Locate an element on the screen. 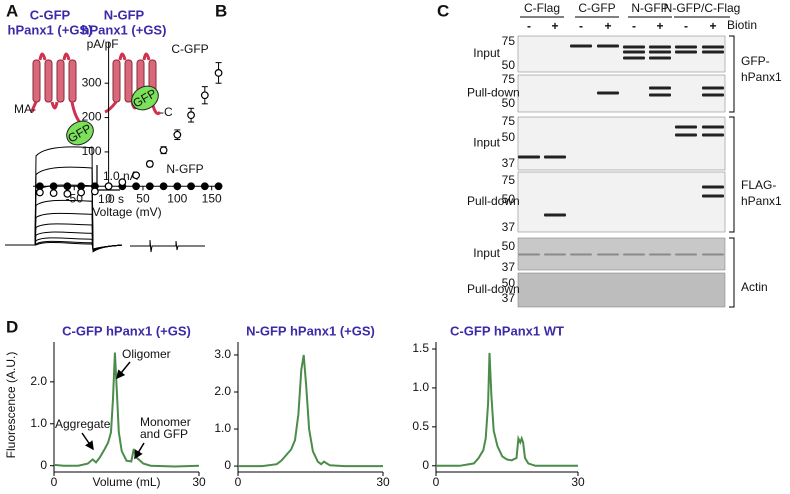 The height and width of the screenshot is (494, 790). chart-title: C-GFP hPanx1 (+GS) is located at coordinates (126, 330).